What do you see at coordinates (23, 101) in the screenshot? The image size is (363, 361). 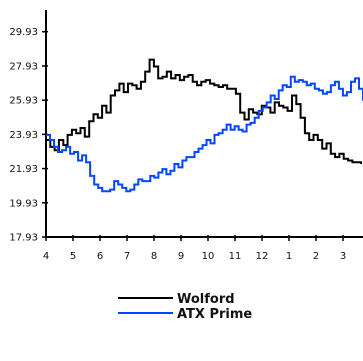 I see `y-tick-label: 25.93` at bounding box center [23, 101].